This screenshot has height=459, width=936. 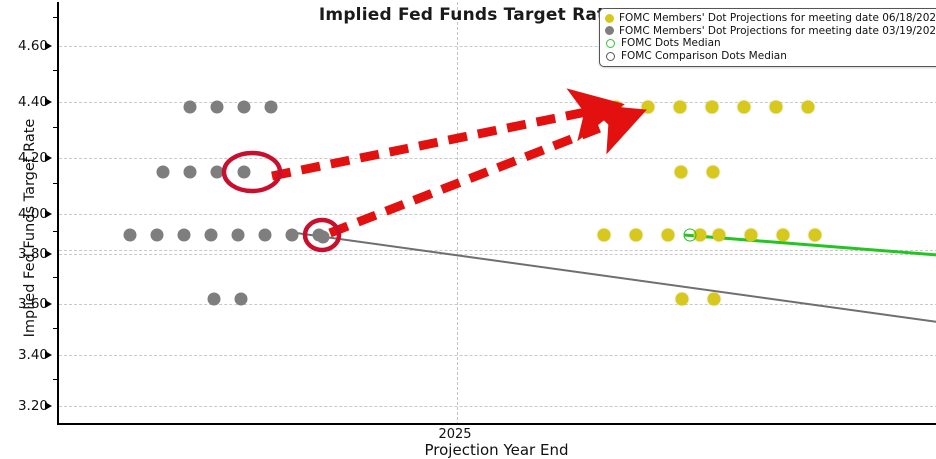 I want to click on legend-item-median: FOMC Dots Median, so click(x=770, y=43).